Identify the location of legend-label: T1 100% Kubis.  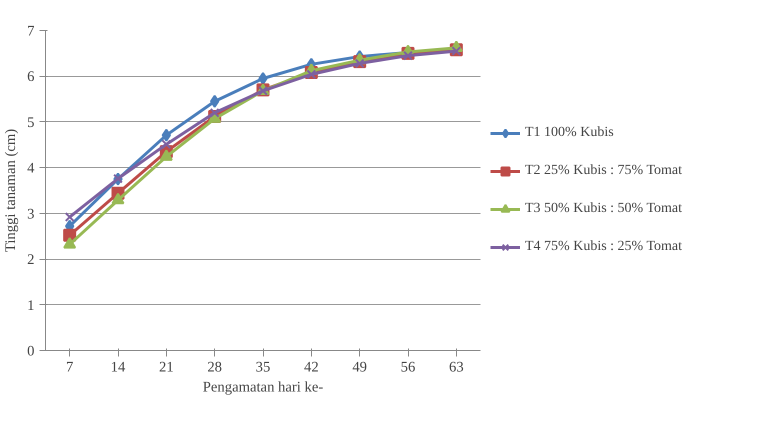
(569, 133).